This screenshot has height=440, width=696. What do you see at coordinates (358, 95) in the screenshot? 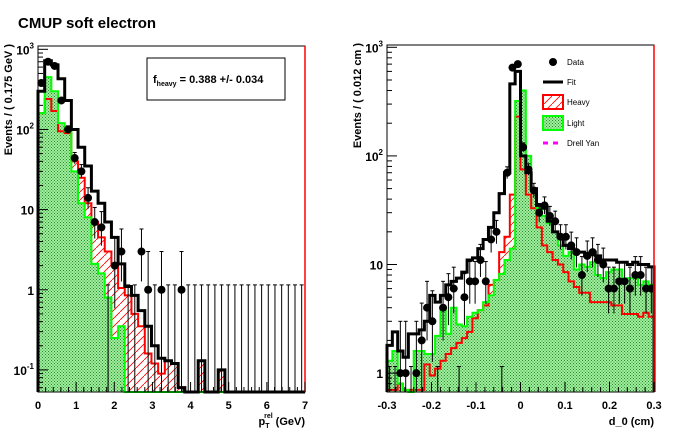
I see `y-axis-label: Events / ( 0.012 cm )` at bounding box center [358, 95].